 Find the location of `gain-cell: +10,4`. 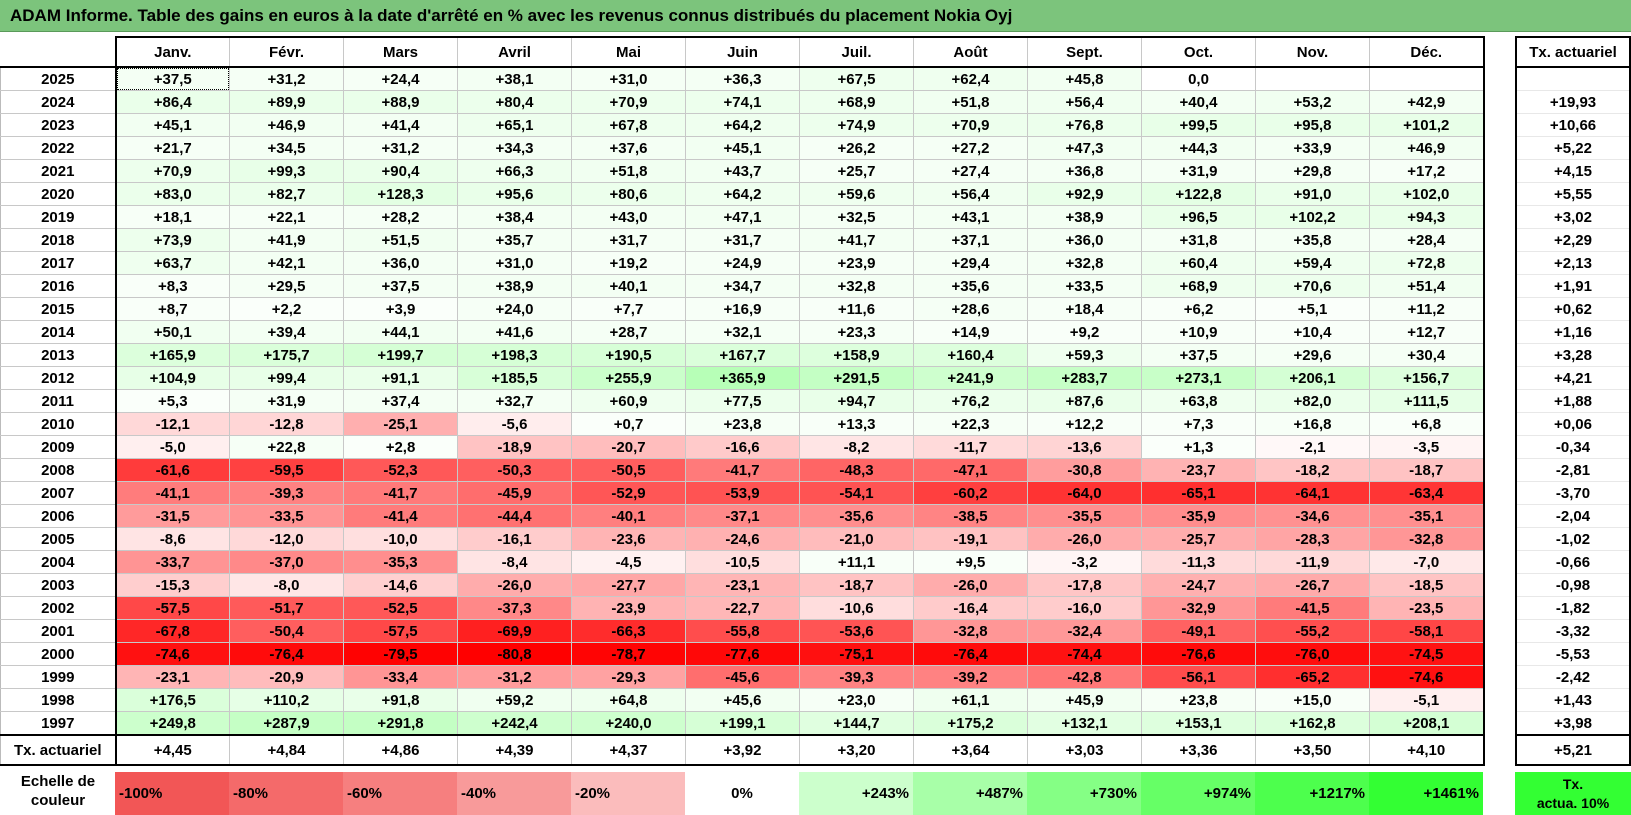

gain-cell: +10,4 is located at coordinates (1312, 332).